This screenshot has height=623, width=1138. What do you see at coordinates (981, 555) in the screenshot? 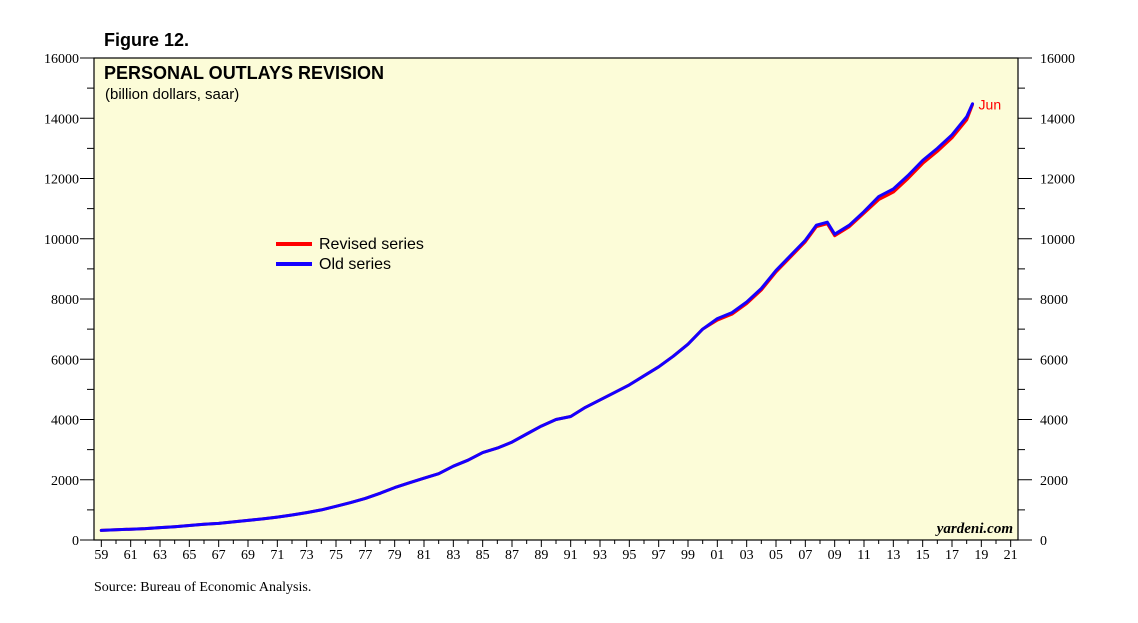
I see `x-tick-label: 19` at bounding box center [981, 555].